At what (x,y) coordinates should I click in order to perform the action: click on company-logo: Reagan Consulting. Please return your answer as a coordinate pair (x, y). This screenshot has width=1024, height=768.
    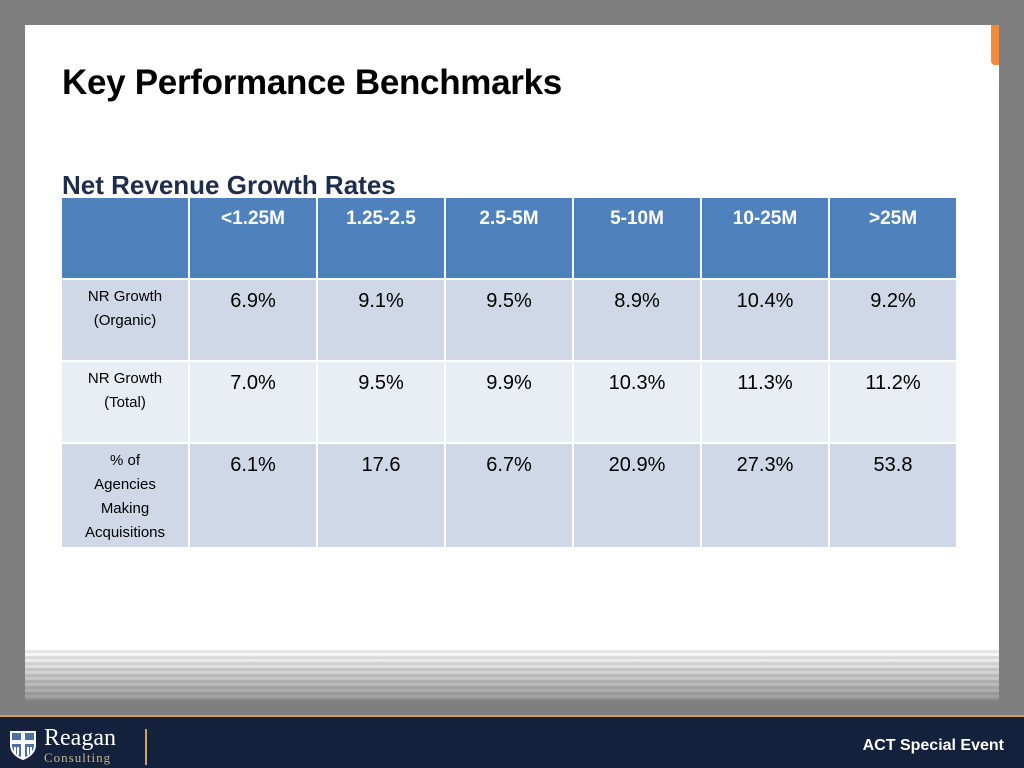
    Looking at the image, I should click on (62, 745).